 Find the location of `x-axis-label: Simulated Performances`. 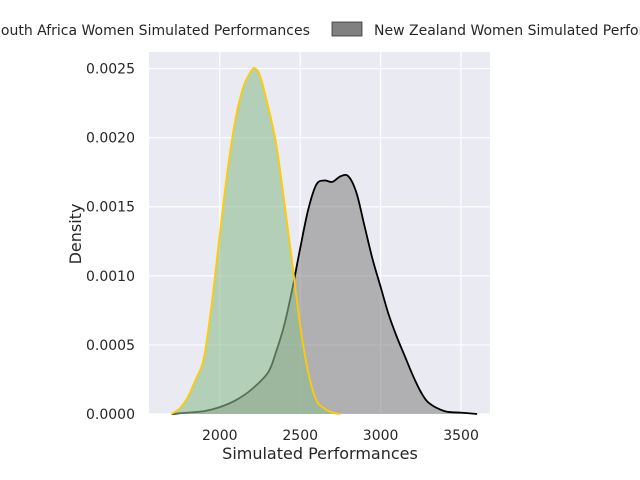

x-axis-label: Simulated Performances is located at coordinates (320, 453).